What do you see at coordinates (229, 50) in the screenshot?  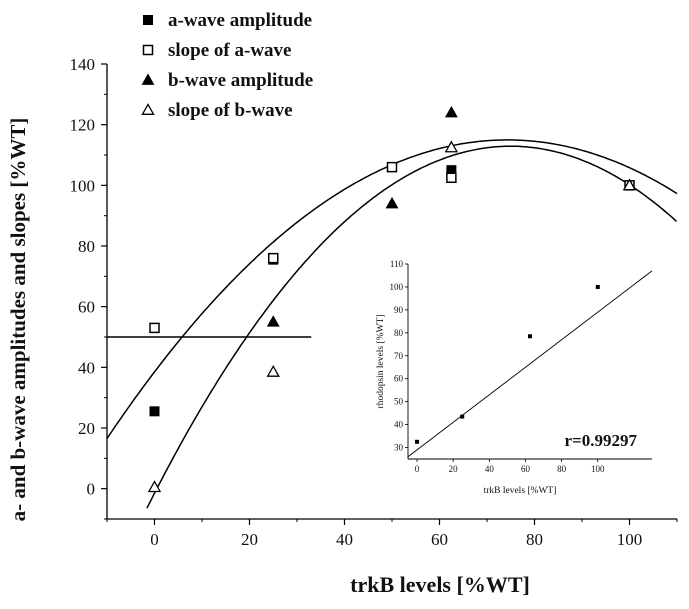 I see `legend-entry: slope of a-wave` at bounding box center [229, 50].